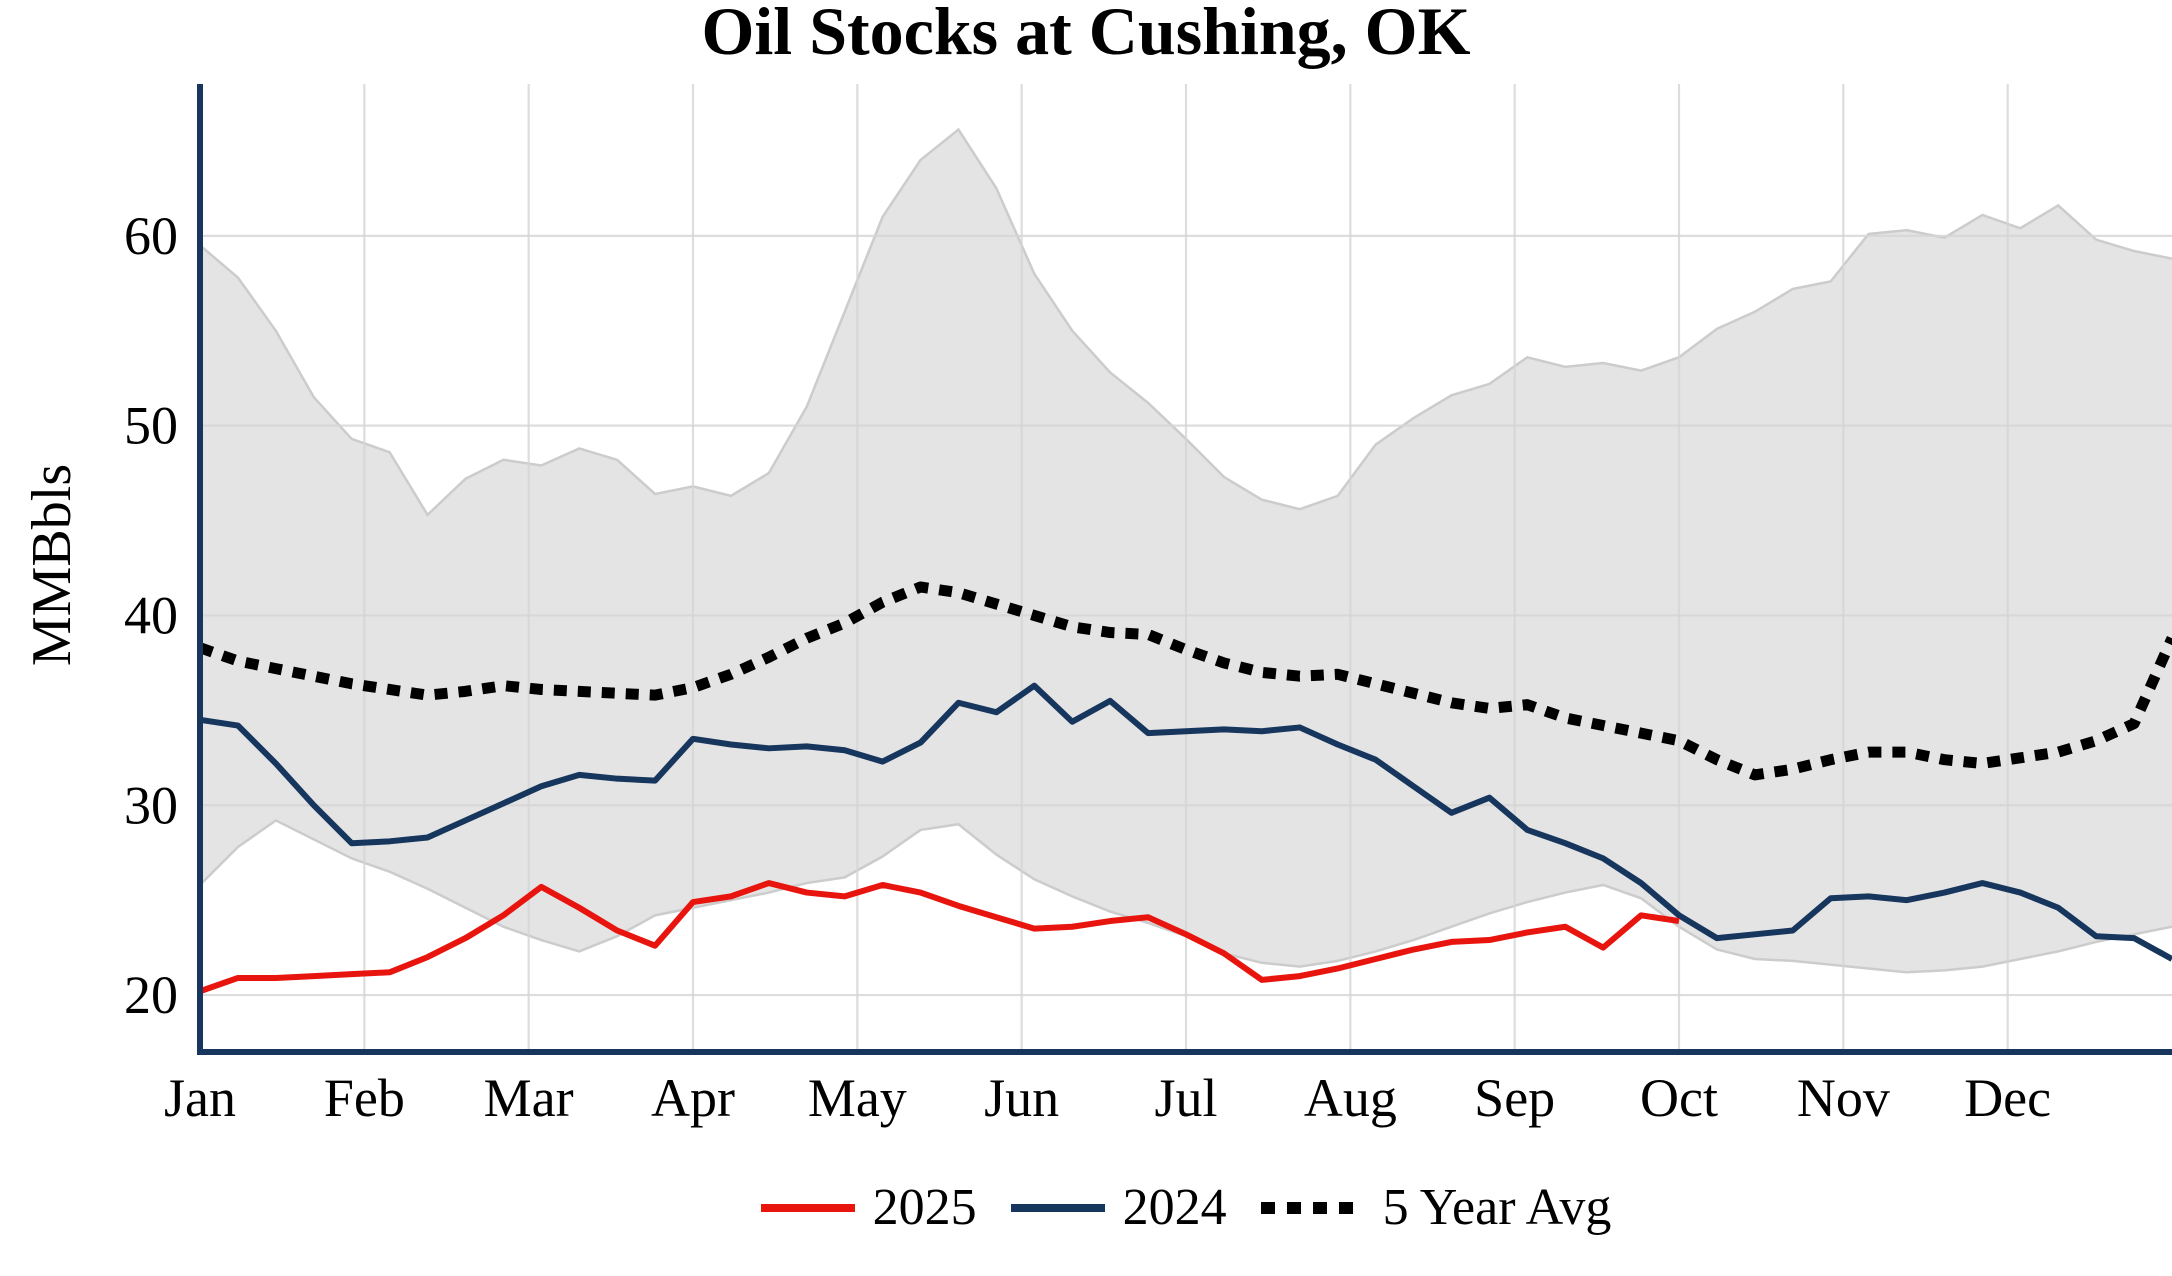  I want to click on x-tick-label: Feb, so click(364, 1098).